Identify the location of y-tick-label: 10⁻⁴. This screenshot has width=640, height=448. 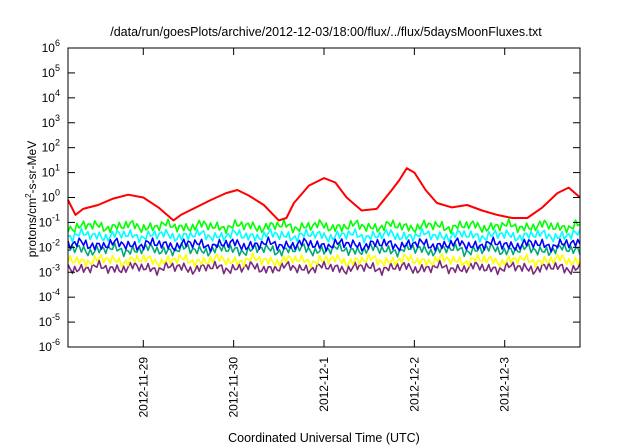
(49, 295).